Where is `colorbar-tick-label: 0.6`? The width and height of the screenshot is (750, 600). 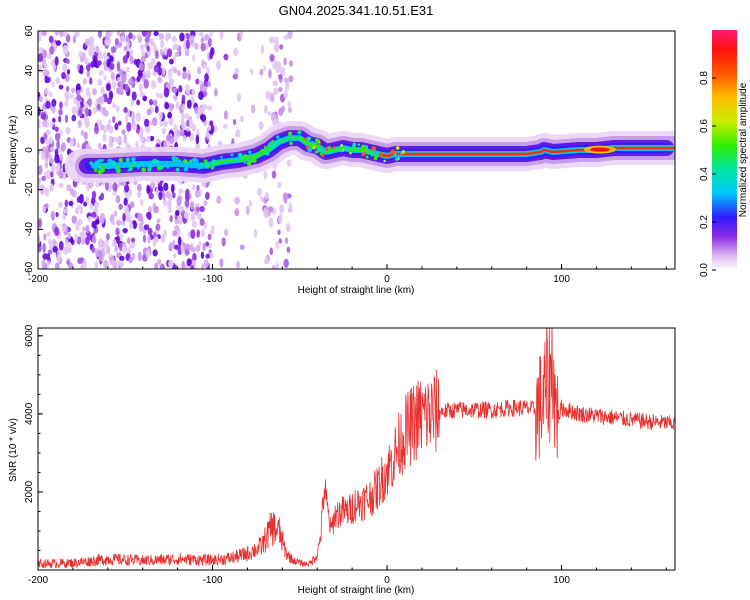 colorbar-tick-label: 0.6 is located at coordinates (704, 126).